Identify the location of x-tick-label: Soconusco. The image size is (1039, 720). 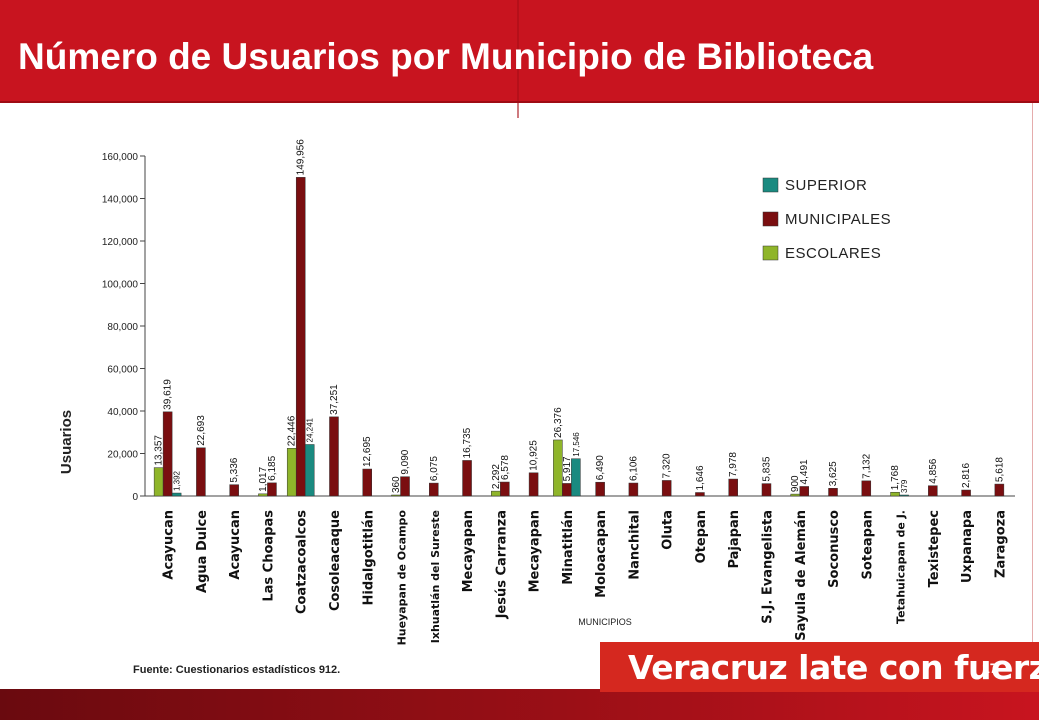
(834, 549).